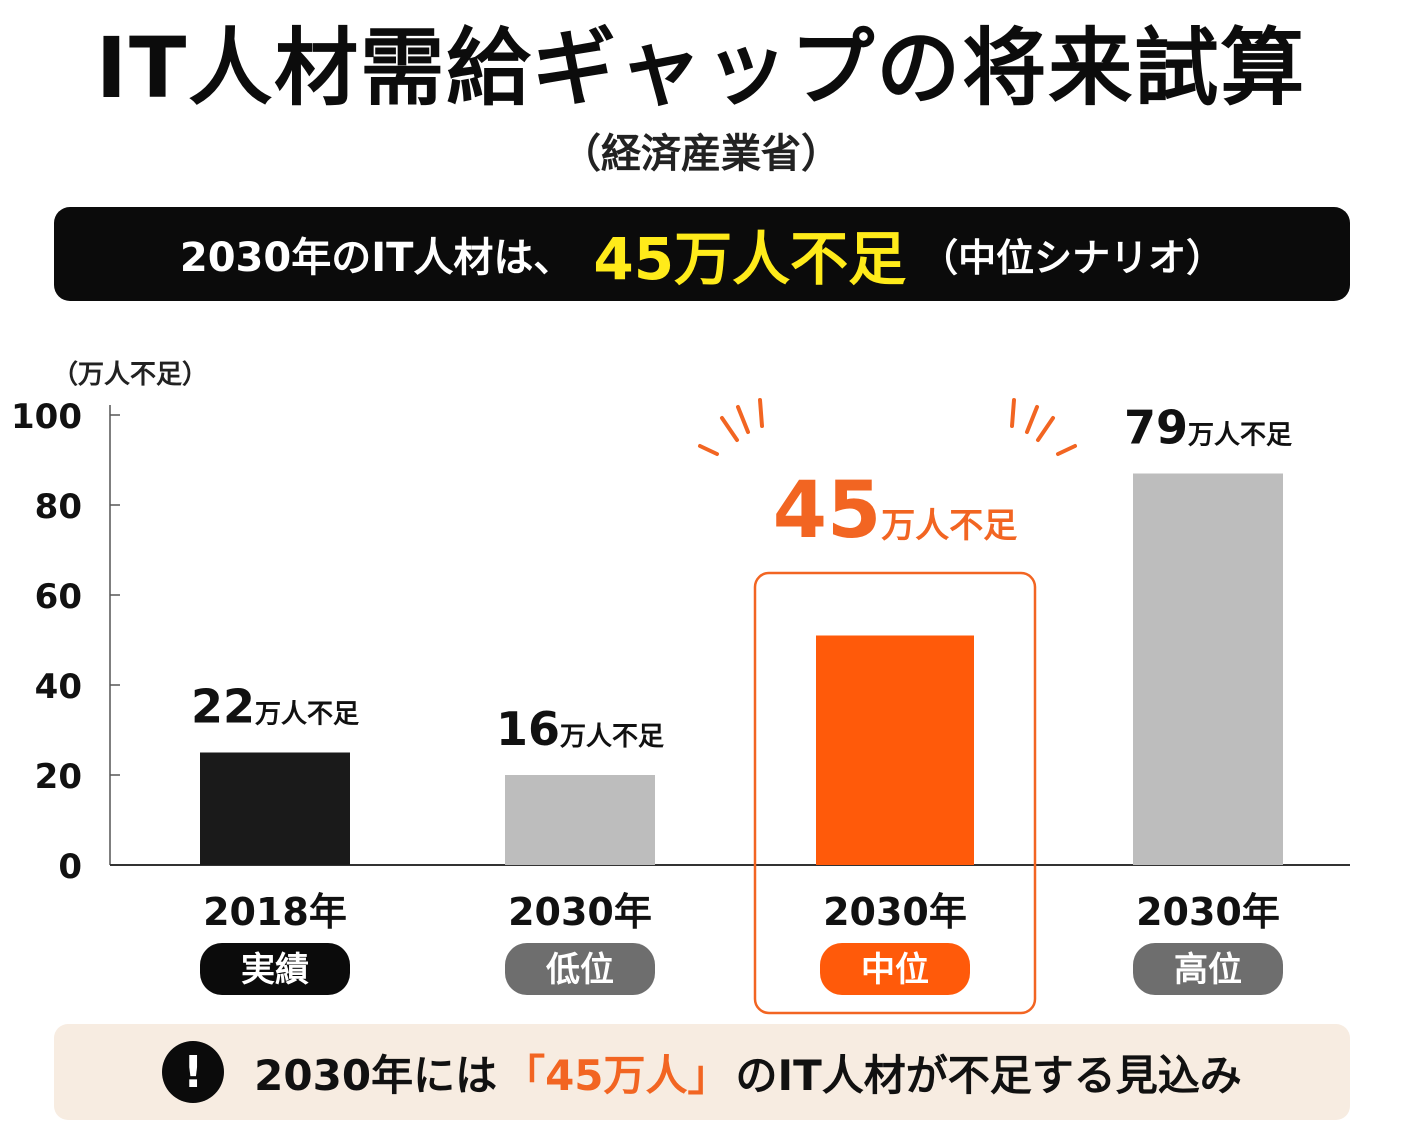 The width and height of the screenshot is (1402, 1122). Describe the element at coordinates (701, 68) in the screenshot. I see `chart-title: IT人材需給ギャップの将来試算` at that location.